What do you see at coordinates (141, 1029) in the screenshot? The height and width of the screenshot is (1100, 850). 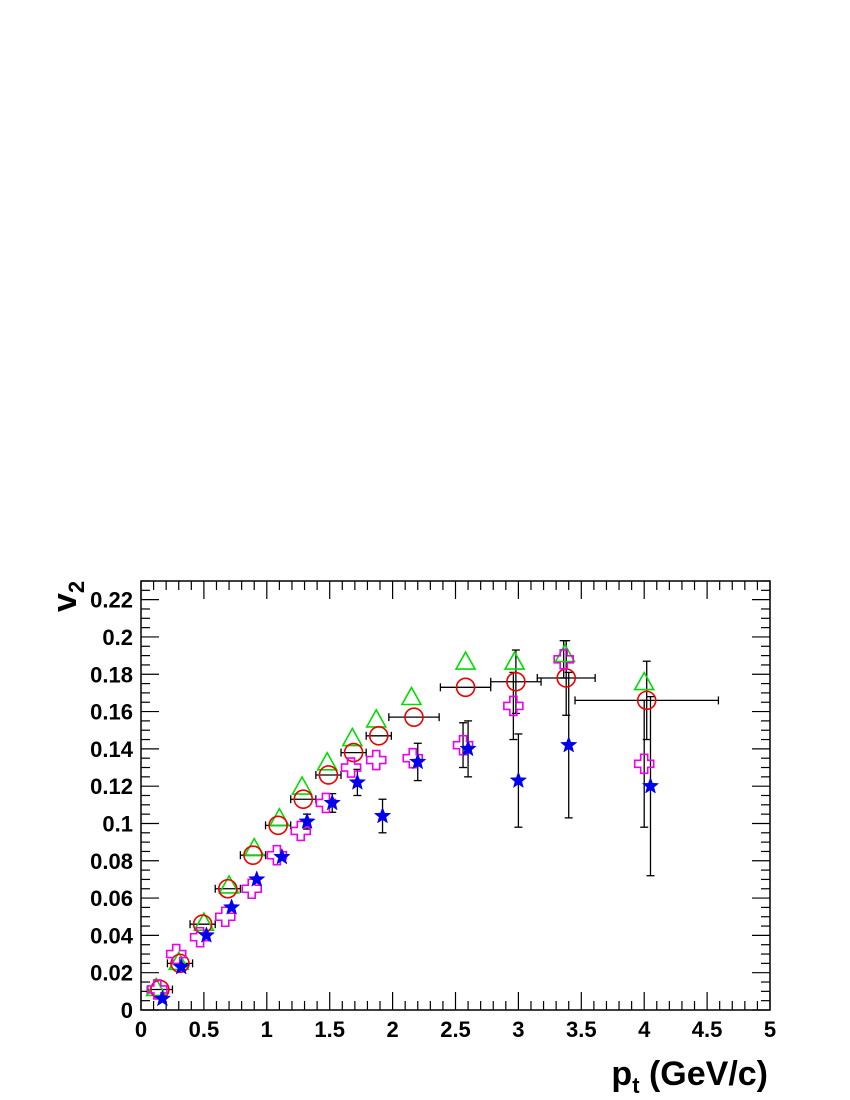 I see `x-tick-label: 0` at bounding box center [141, 1029].